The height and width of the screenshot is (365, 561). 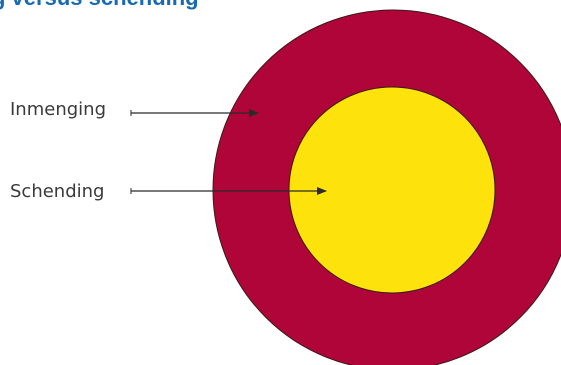 What do you see at coordinates (57, 191) in the screenshot?
I see `label-schending: Schending` at bounding box center [57, 191].